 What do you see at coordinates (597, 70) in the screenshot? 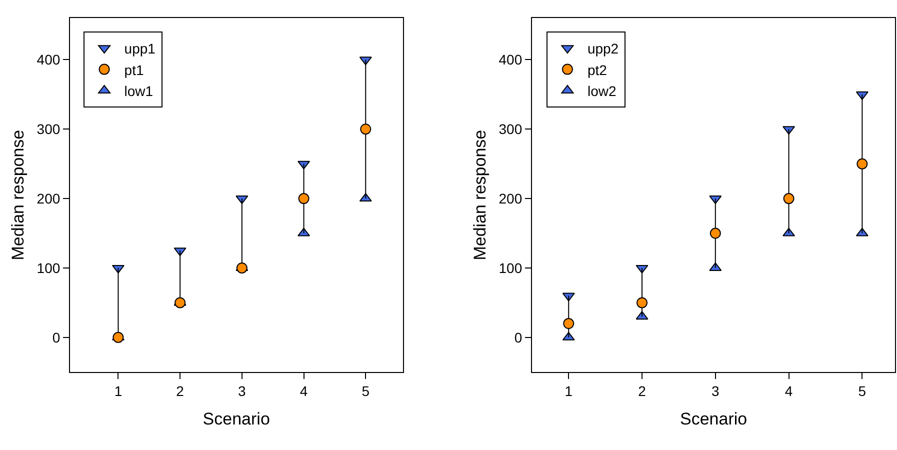
I see `legend-label: pt2` at bounding box center [597, 70].